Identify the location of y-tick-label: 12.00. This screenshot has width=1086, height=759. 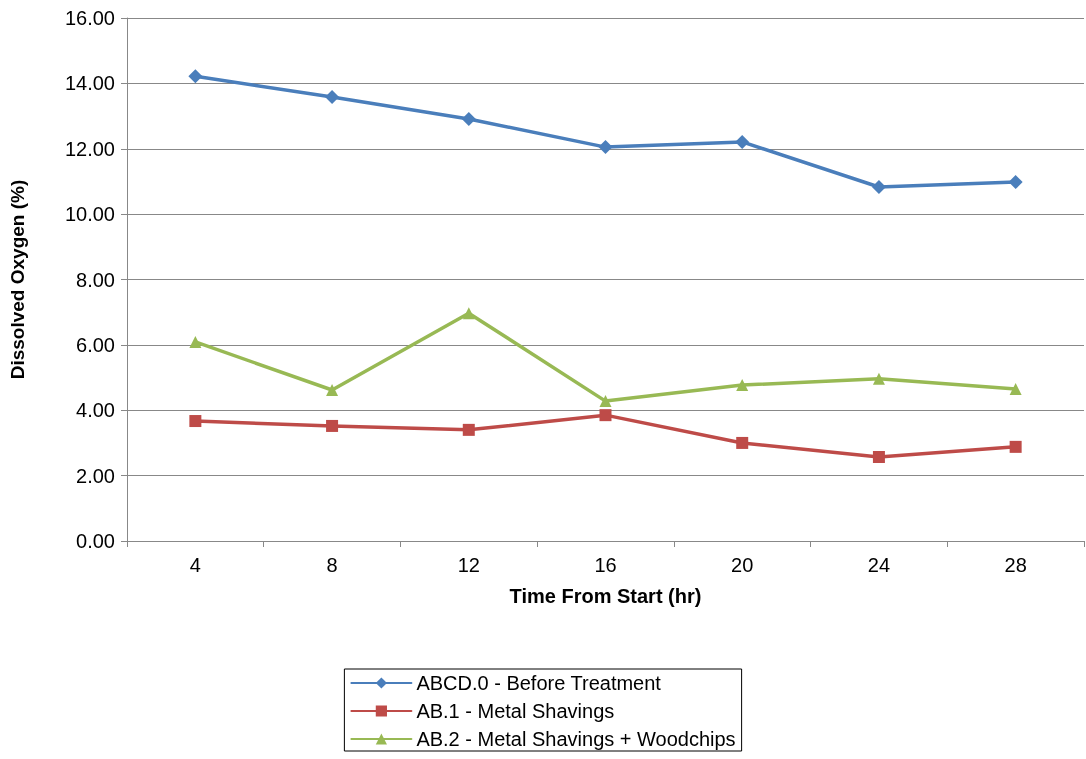
(89, 148).